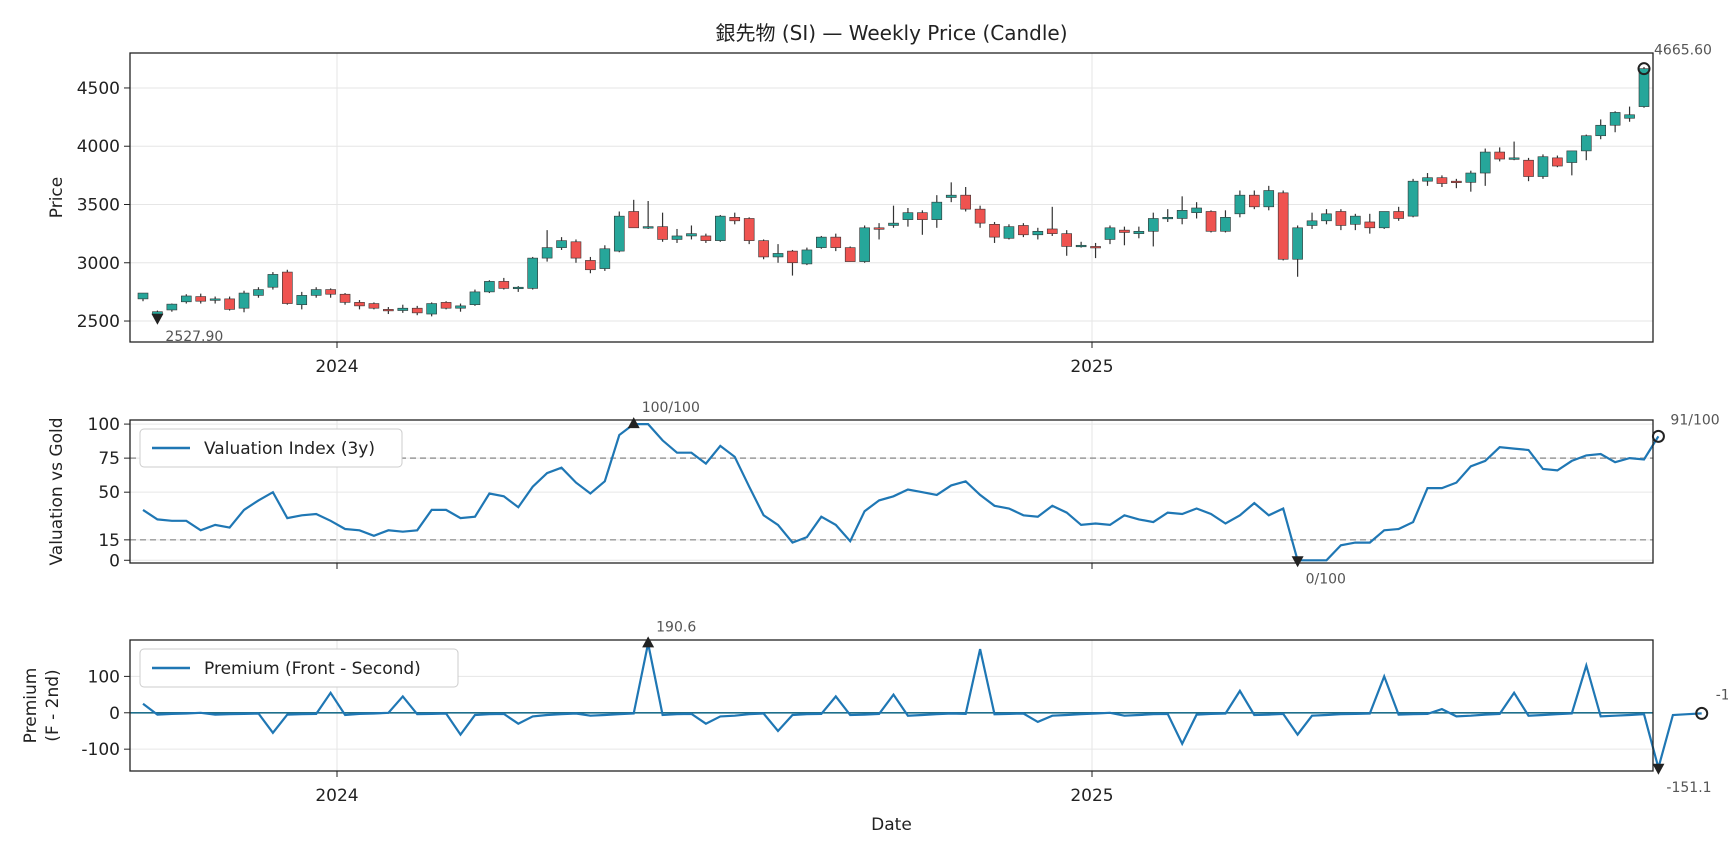 The width and height of the screenshot is (1728, 853). I want to click on panel-3-ytick-label: 100, so click(104, 677).